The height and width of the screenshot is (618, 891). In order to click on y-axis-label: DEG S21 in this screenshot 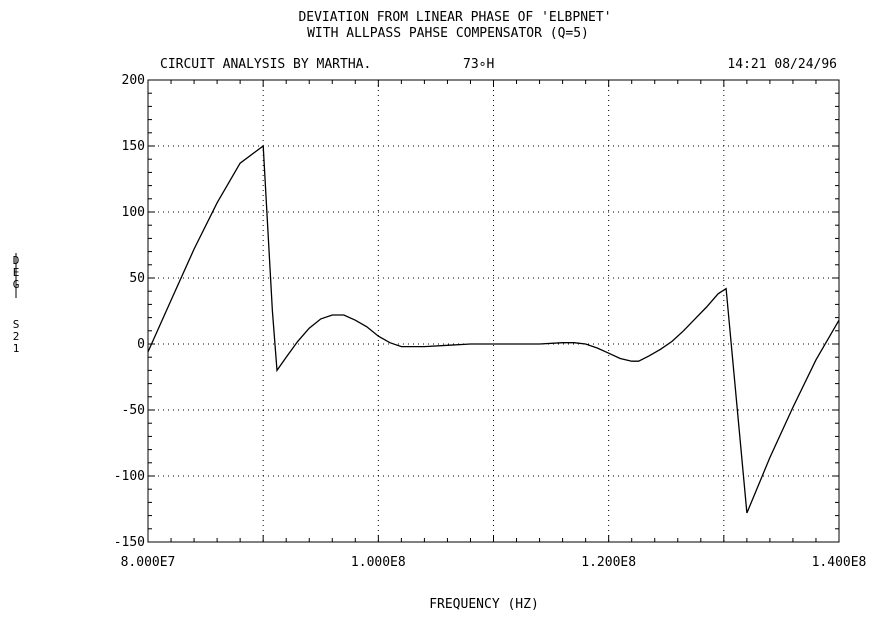, I will do `click(16, 304)`.